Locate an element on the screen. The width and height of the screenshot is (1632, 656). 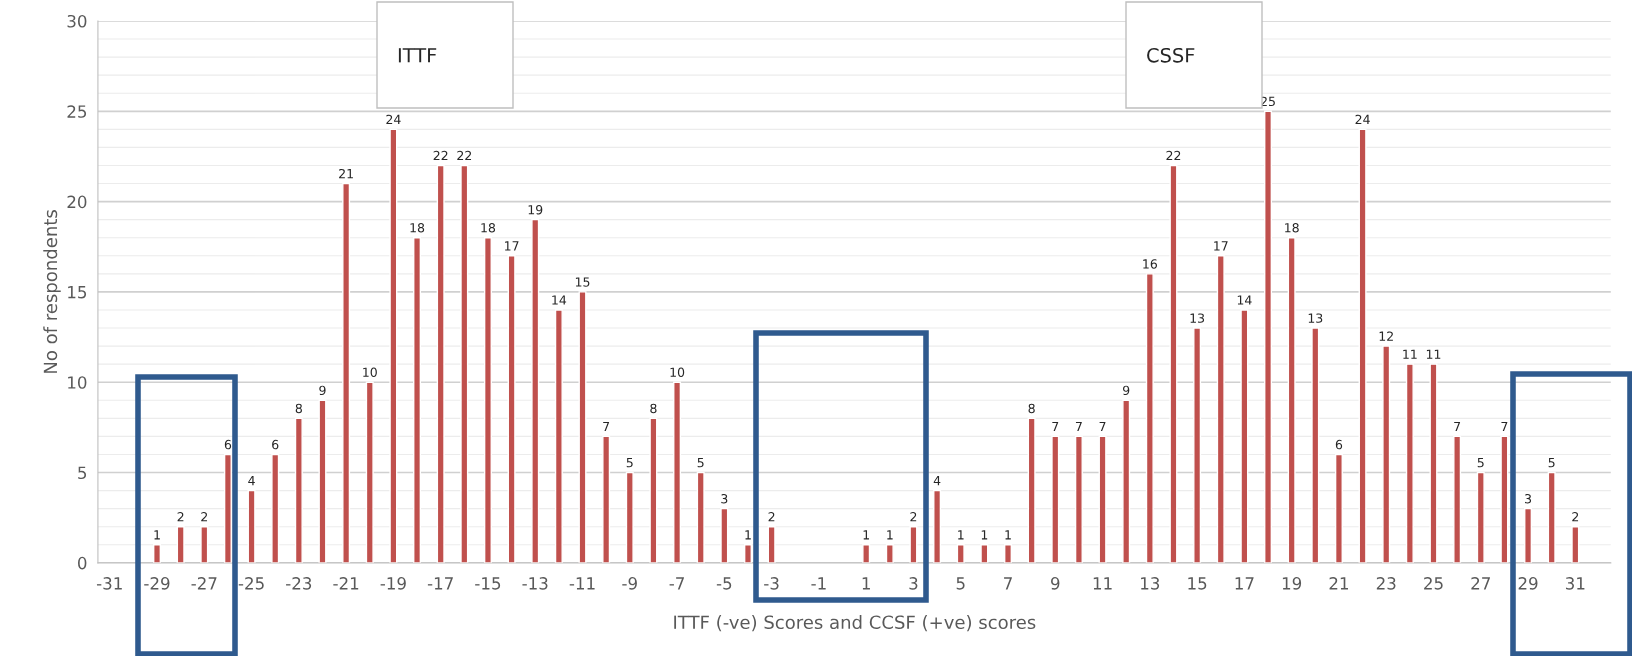
data-label: 6 is located at coordinates (275, 444).